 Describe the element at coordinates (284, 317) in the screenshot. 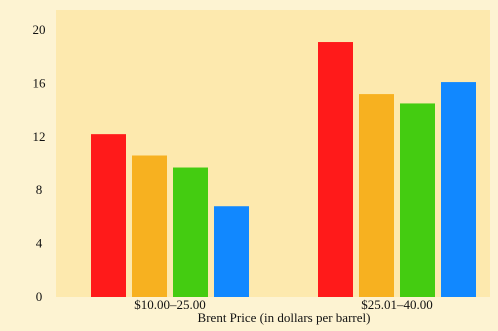

I see `x-axis-title: Brent Price (in dollars per barrel)` at that location.